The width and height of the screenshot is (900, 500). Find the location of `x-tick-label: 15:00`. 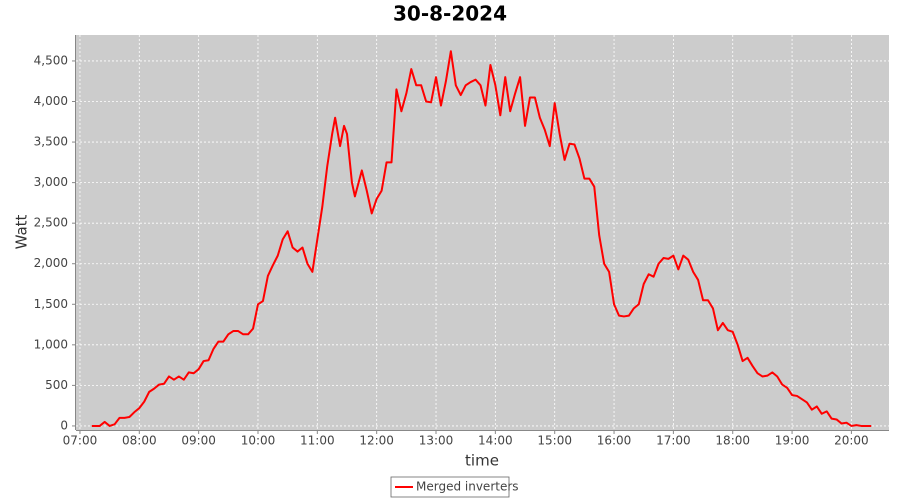

x-tick-label: 15:00 is located at coordinates (554, 441).